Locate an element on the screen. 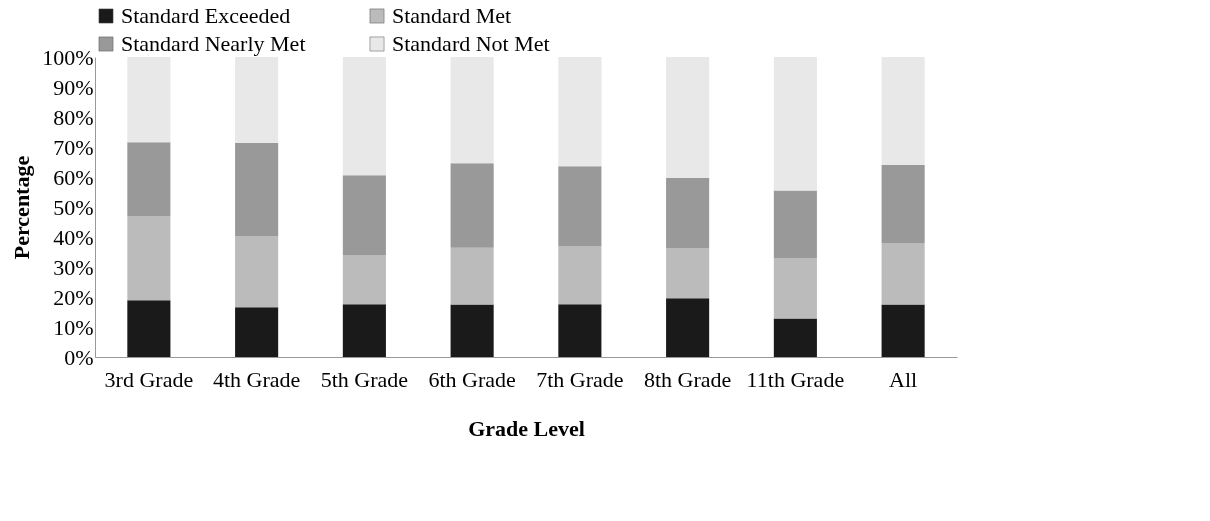 The image size is (1210, 521). x-tick-label: 6th Grade is located at coordinates (472, 379).